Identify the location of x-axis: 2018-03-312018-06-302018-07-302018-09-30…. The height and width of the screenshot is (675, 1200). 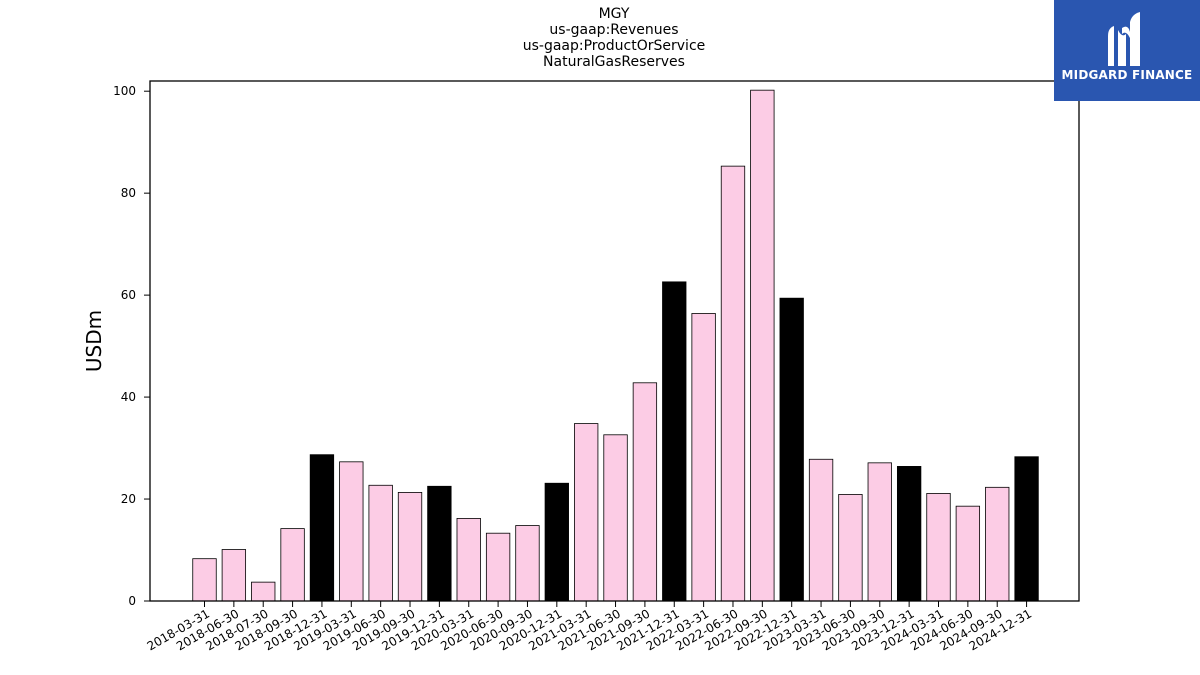
(589, 627).